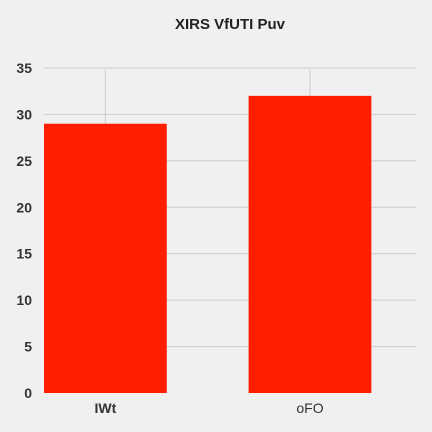 The height and width of the screenshot is (432, 432). What do you see at coordinates (24, 254) in the screenshot?
I see `y-tick-label: 15` at bounding box center [24, 254].